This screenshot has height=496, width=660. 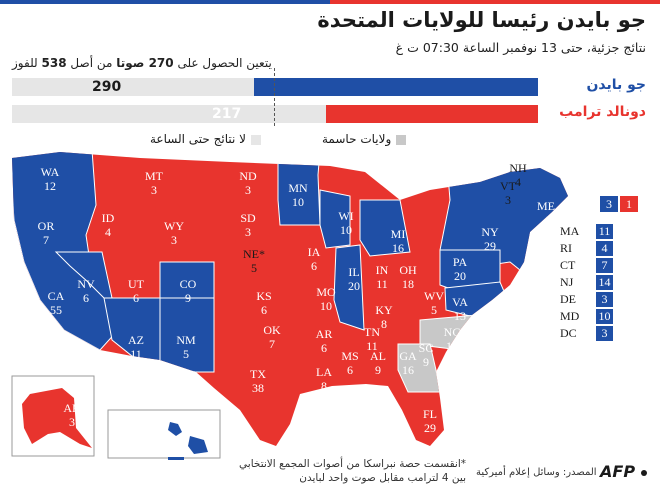 What do you see at coordinates (72, 422) in the screenshot?
I see `state-ev-ak: 3` at bounding box center [72, 422].